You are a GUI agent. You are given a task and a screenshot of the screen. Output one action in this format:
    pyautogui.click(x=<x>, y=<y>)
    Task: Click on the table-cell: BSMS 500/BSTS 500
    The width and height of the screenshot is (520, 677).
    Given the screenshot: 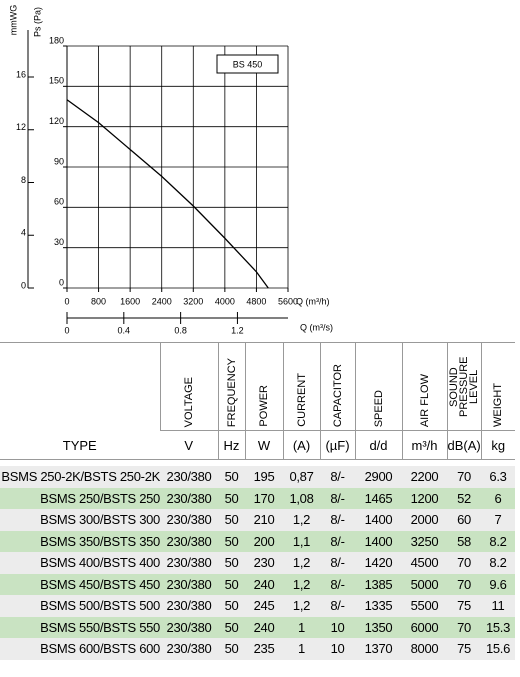 What is the action you would take?
    pyautogui.click(x=80, y=606)
    